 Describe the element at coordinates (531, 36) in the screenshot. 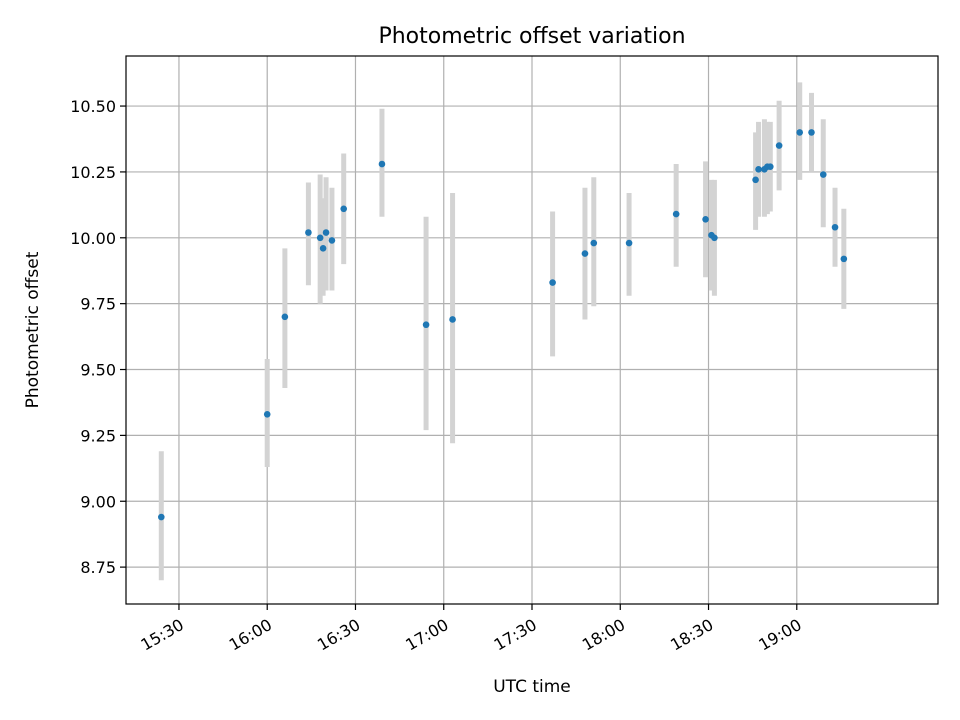

I see `chart-title: Photometric offset variation` at that location.